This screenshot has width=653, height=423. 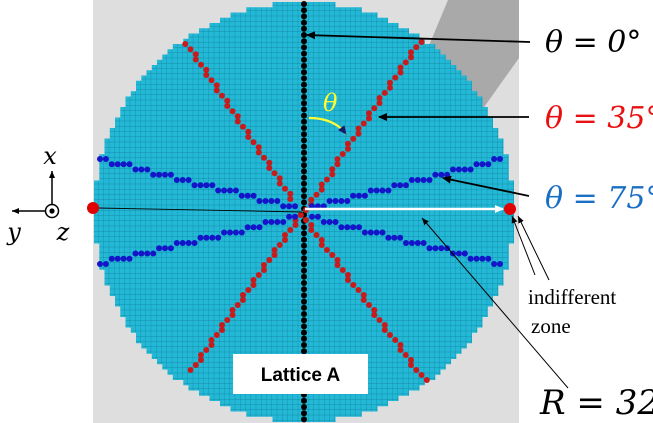 I want to click on theta-symbol: θ, so click(x=330, y=103).